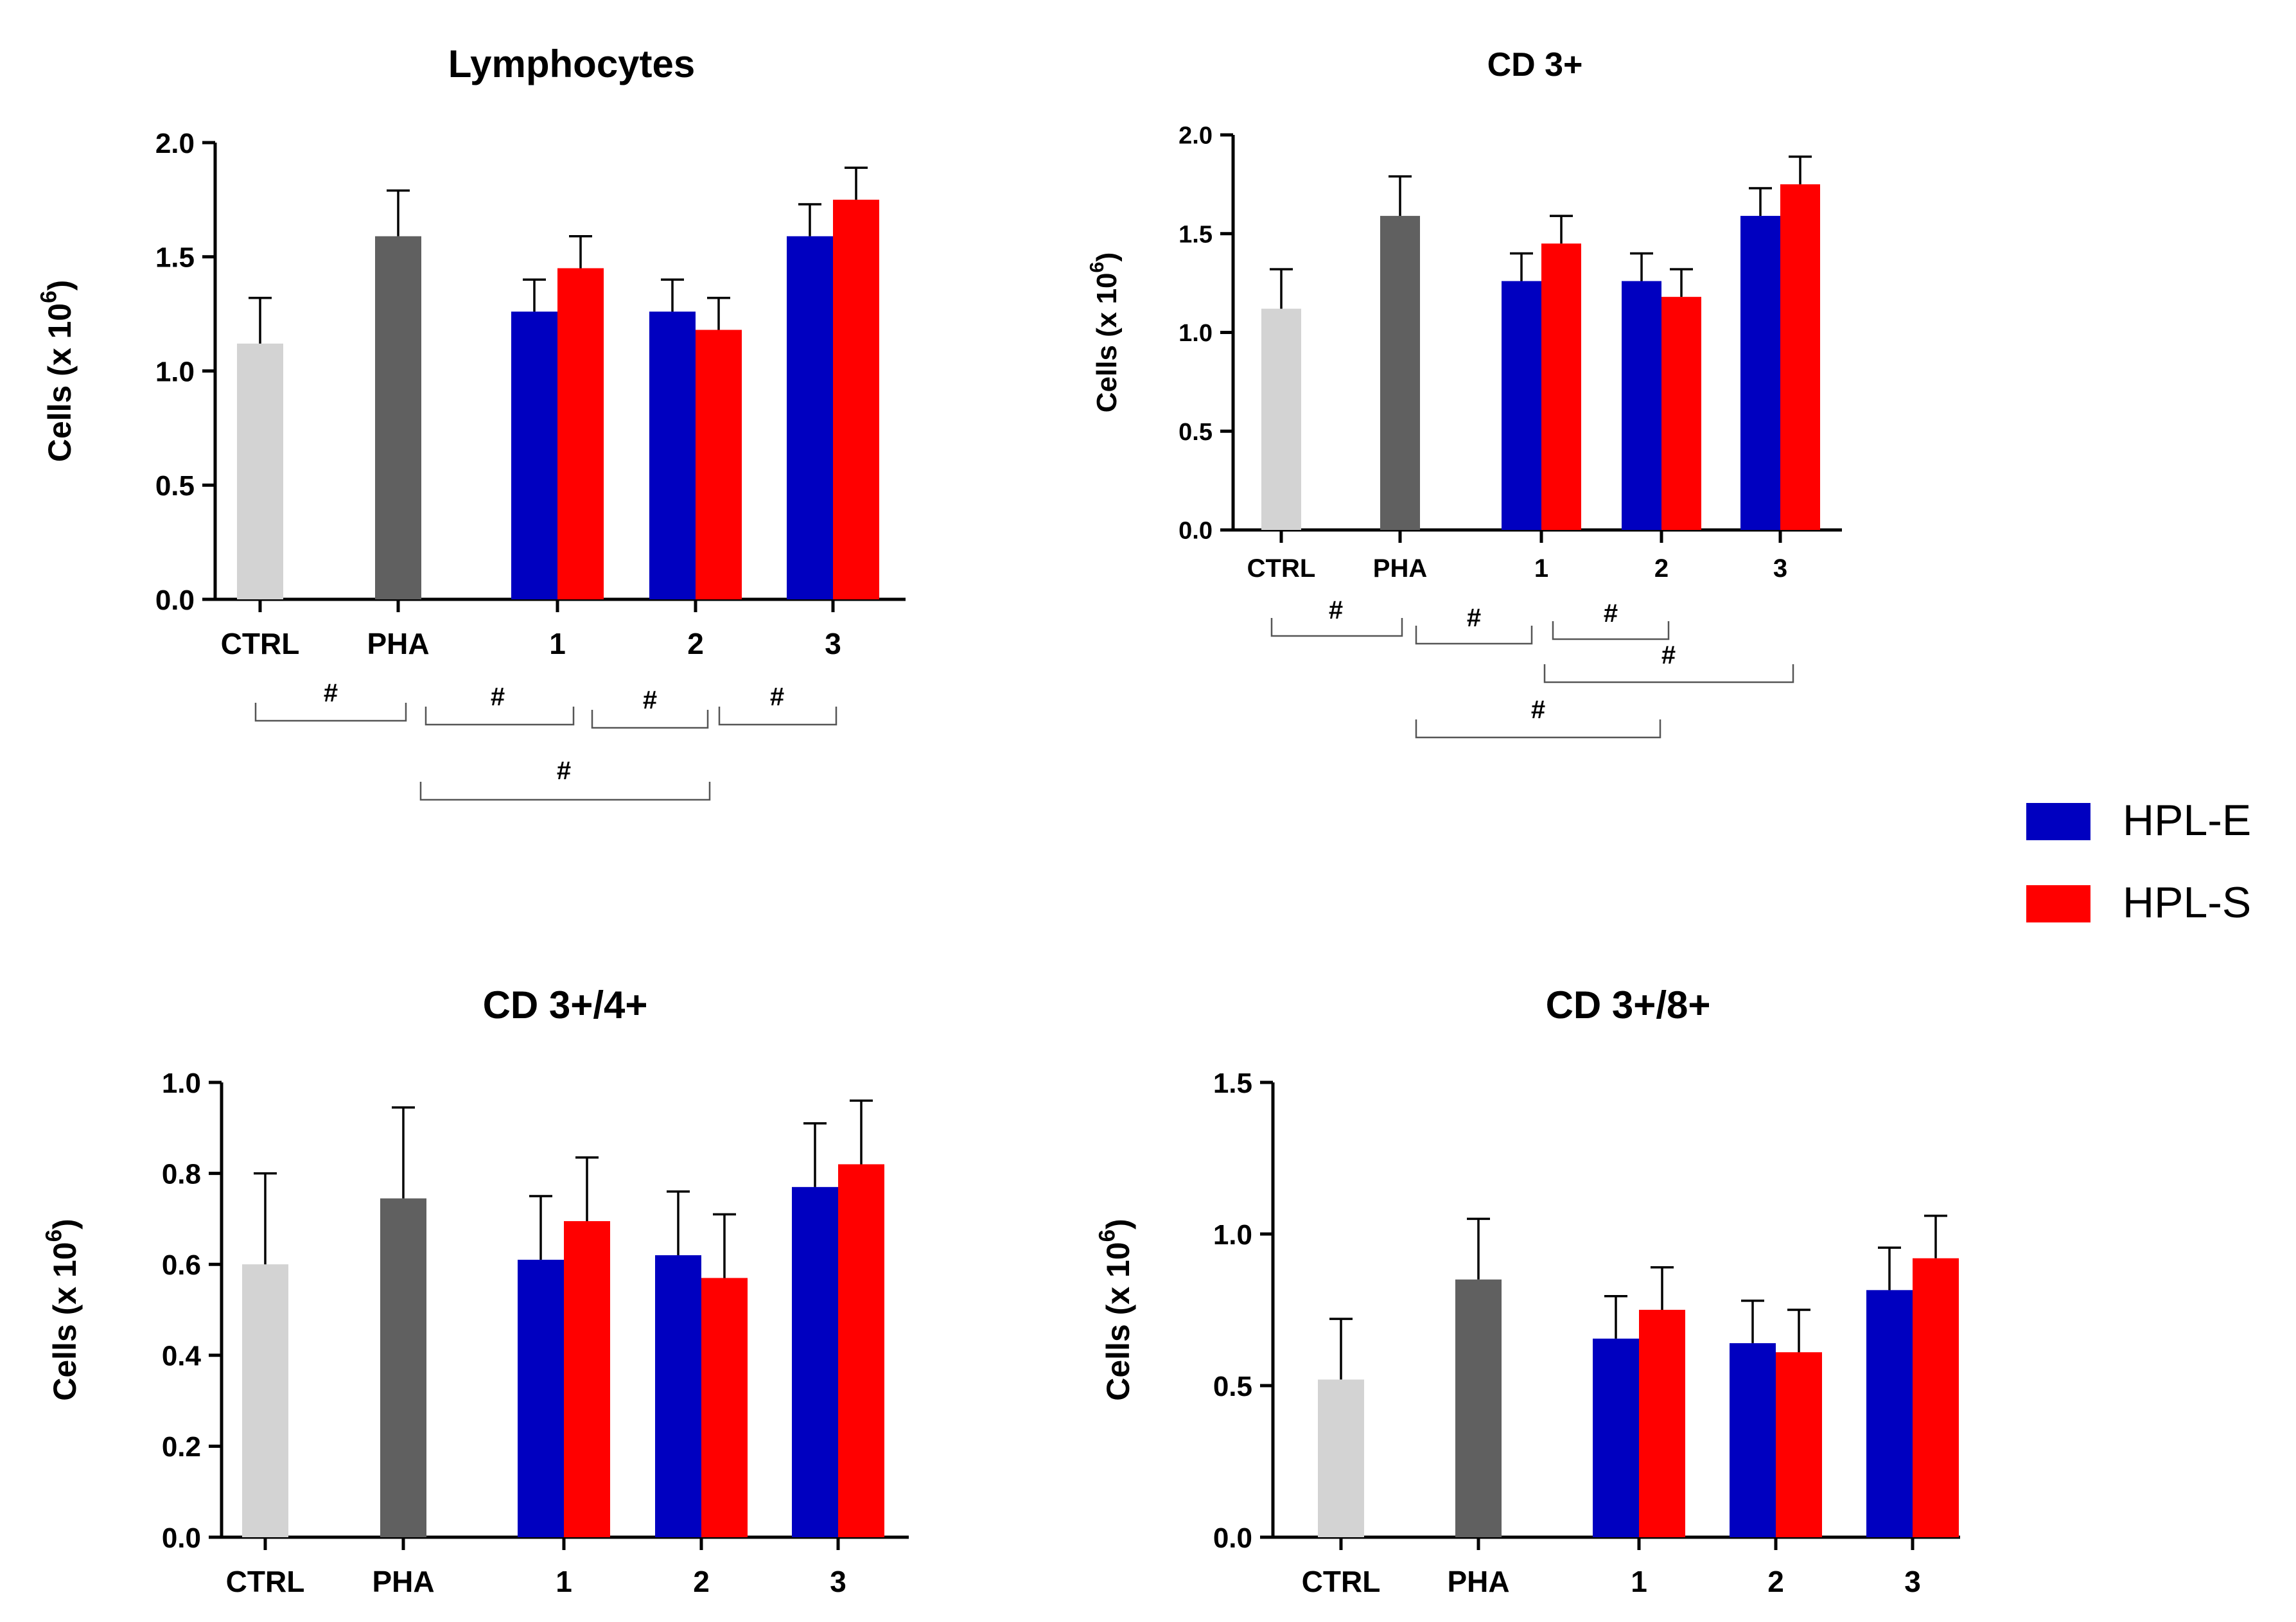 Image resolution: width=2296 pixels, height=1622 pixels. I want to click on significance-label-1-2: #, so click(650, 700).